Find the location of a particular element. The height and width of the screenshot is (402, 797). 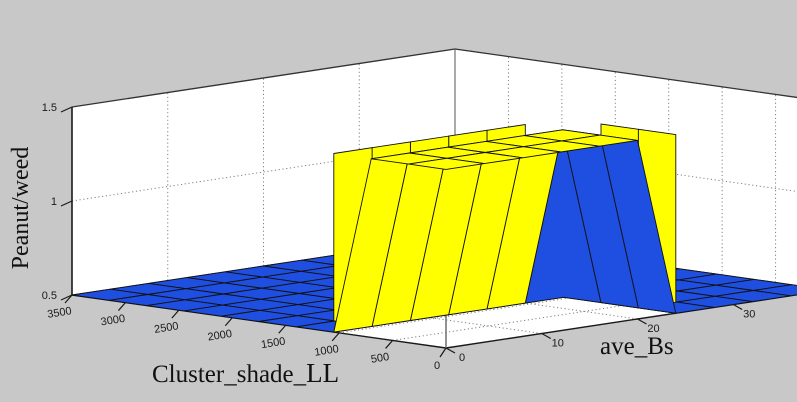

x-tick-label: 2000 is located at coordinates (220, 336).